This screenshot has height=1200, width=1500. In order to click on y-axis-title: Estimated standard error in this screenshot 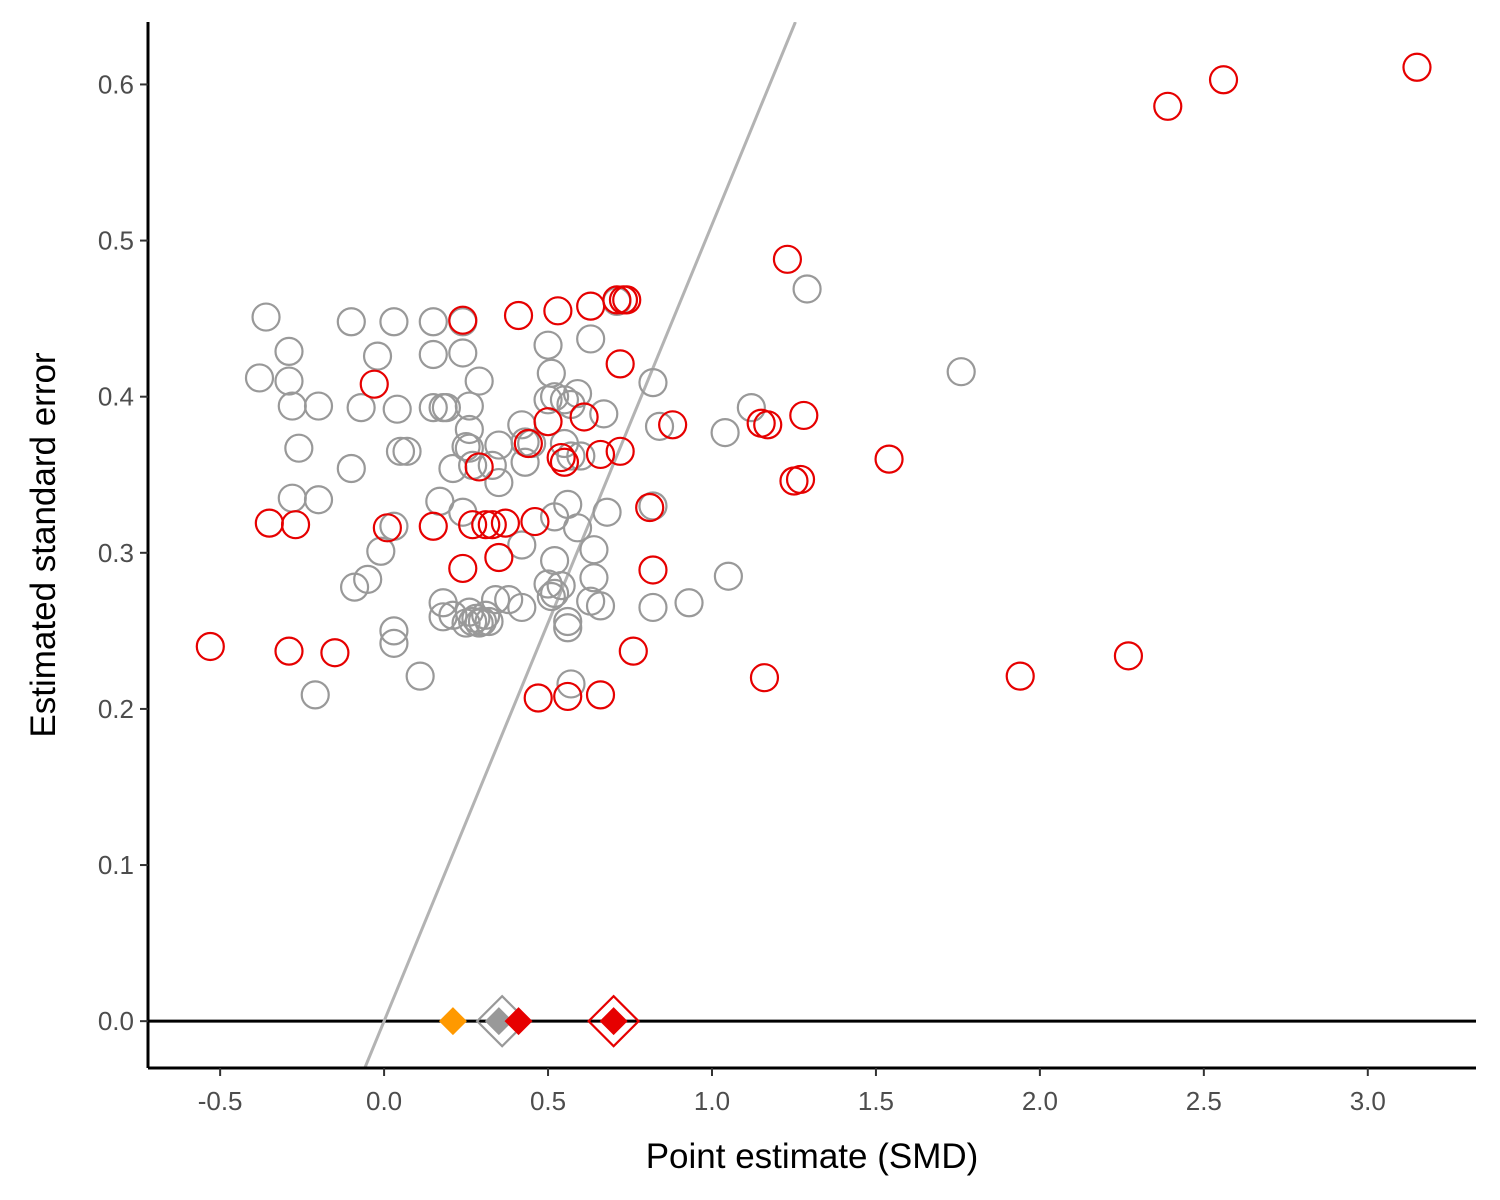, I will do `click(43, 545)`.